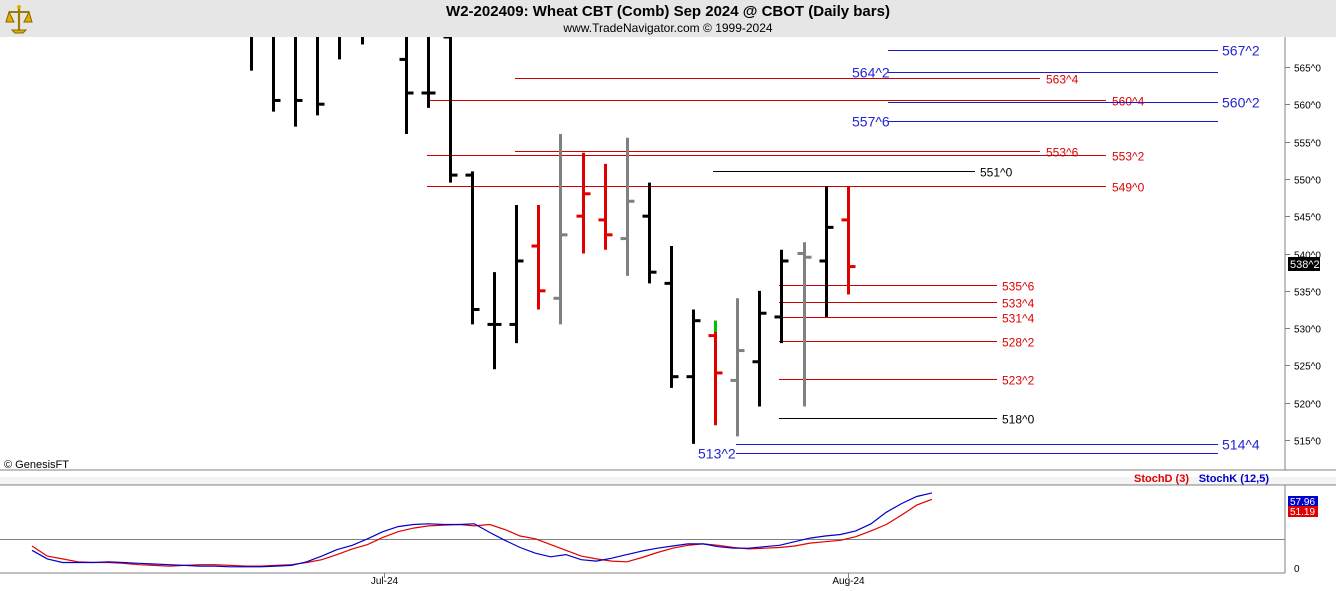  Describe the element at coordinates (1241, 103) in the screenshot. I see `level-label: 560^2` at that location.